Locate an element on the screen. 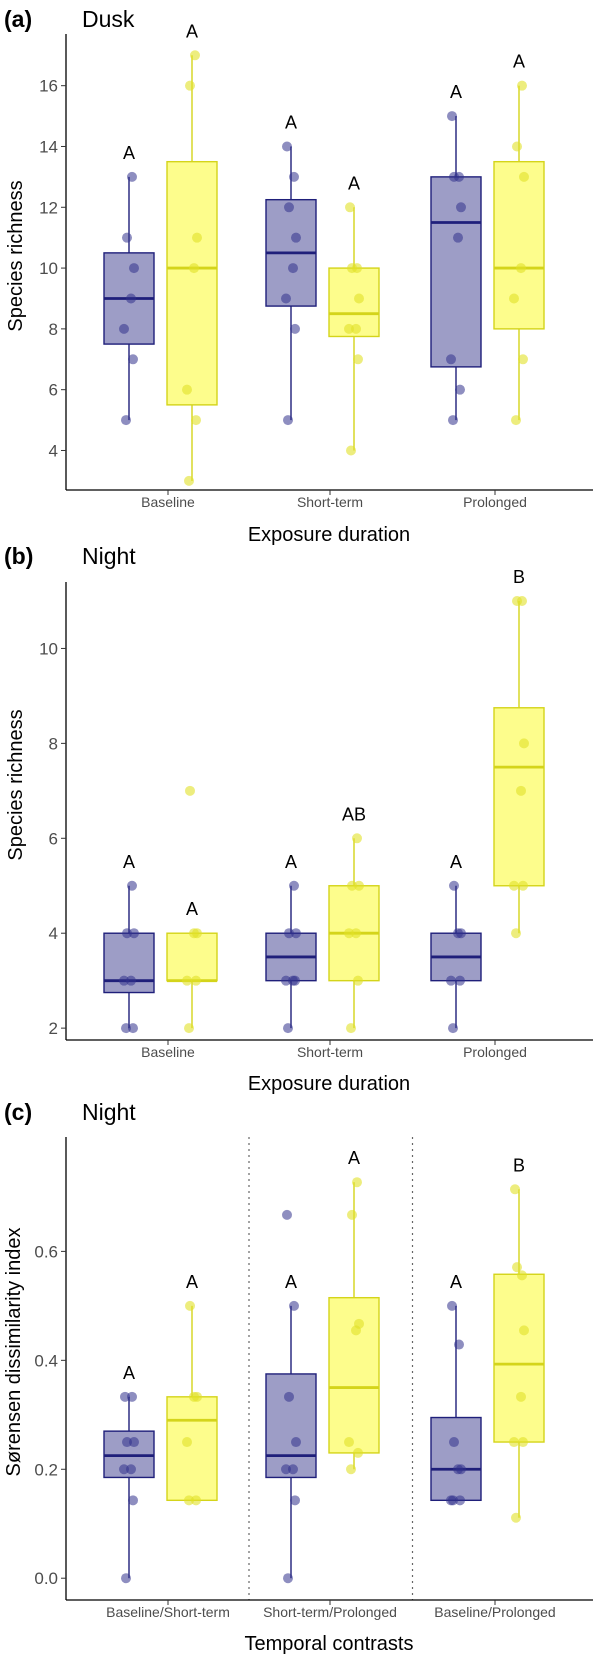 The image size is (597, 1656). panel-title: Dusk is located at coordinates (108, 19).